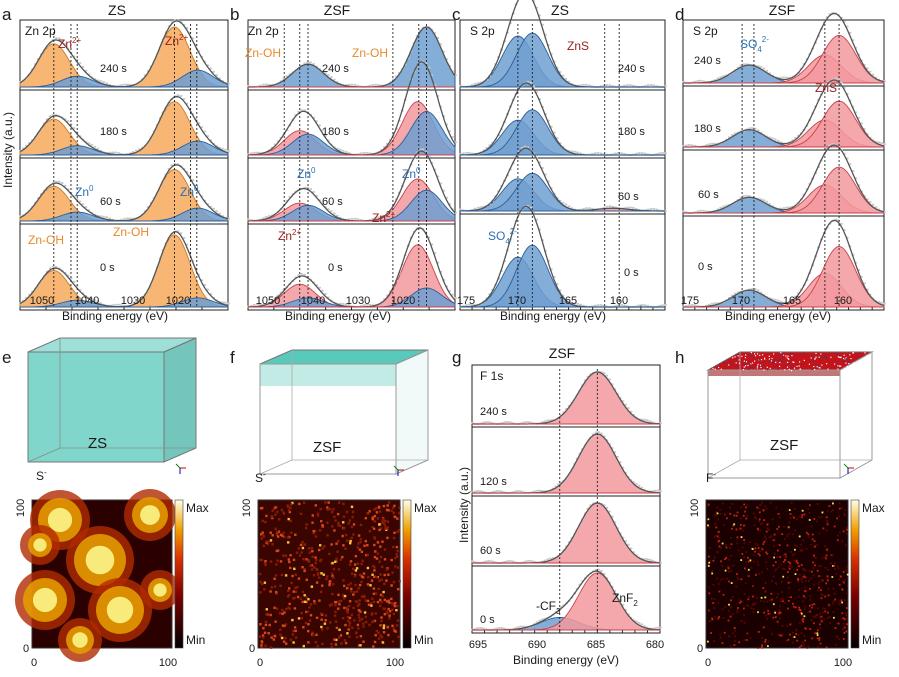  I want to click on panel-h-cube-speckle, so click(790, 362).